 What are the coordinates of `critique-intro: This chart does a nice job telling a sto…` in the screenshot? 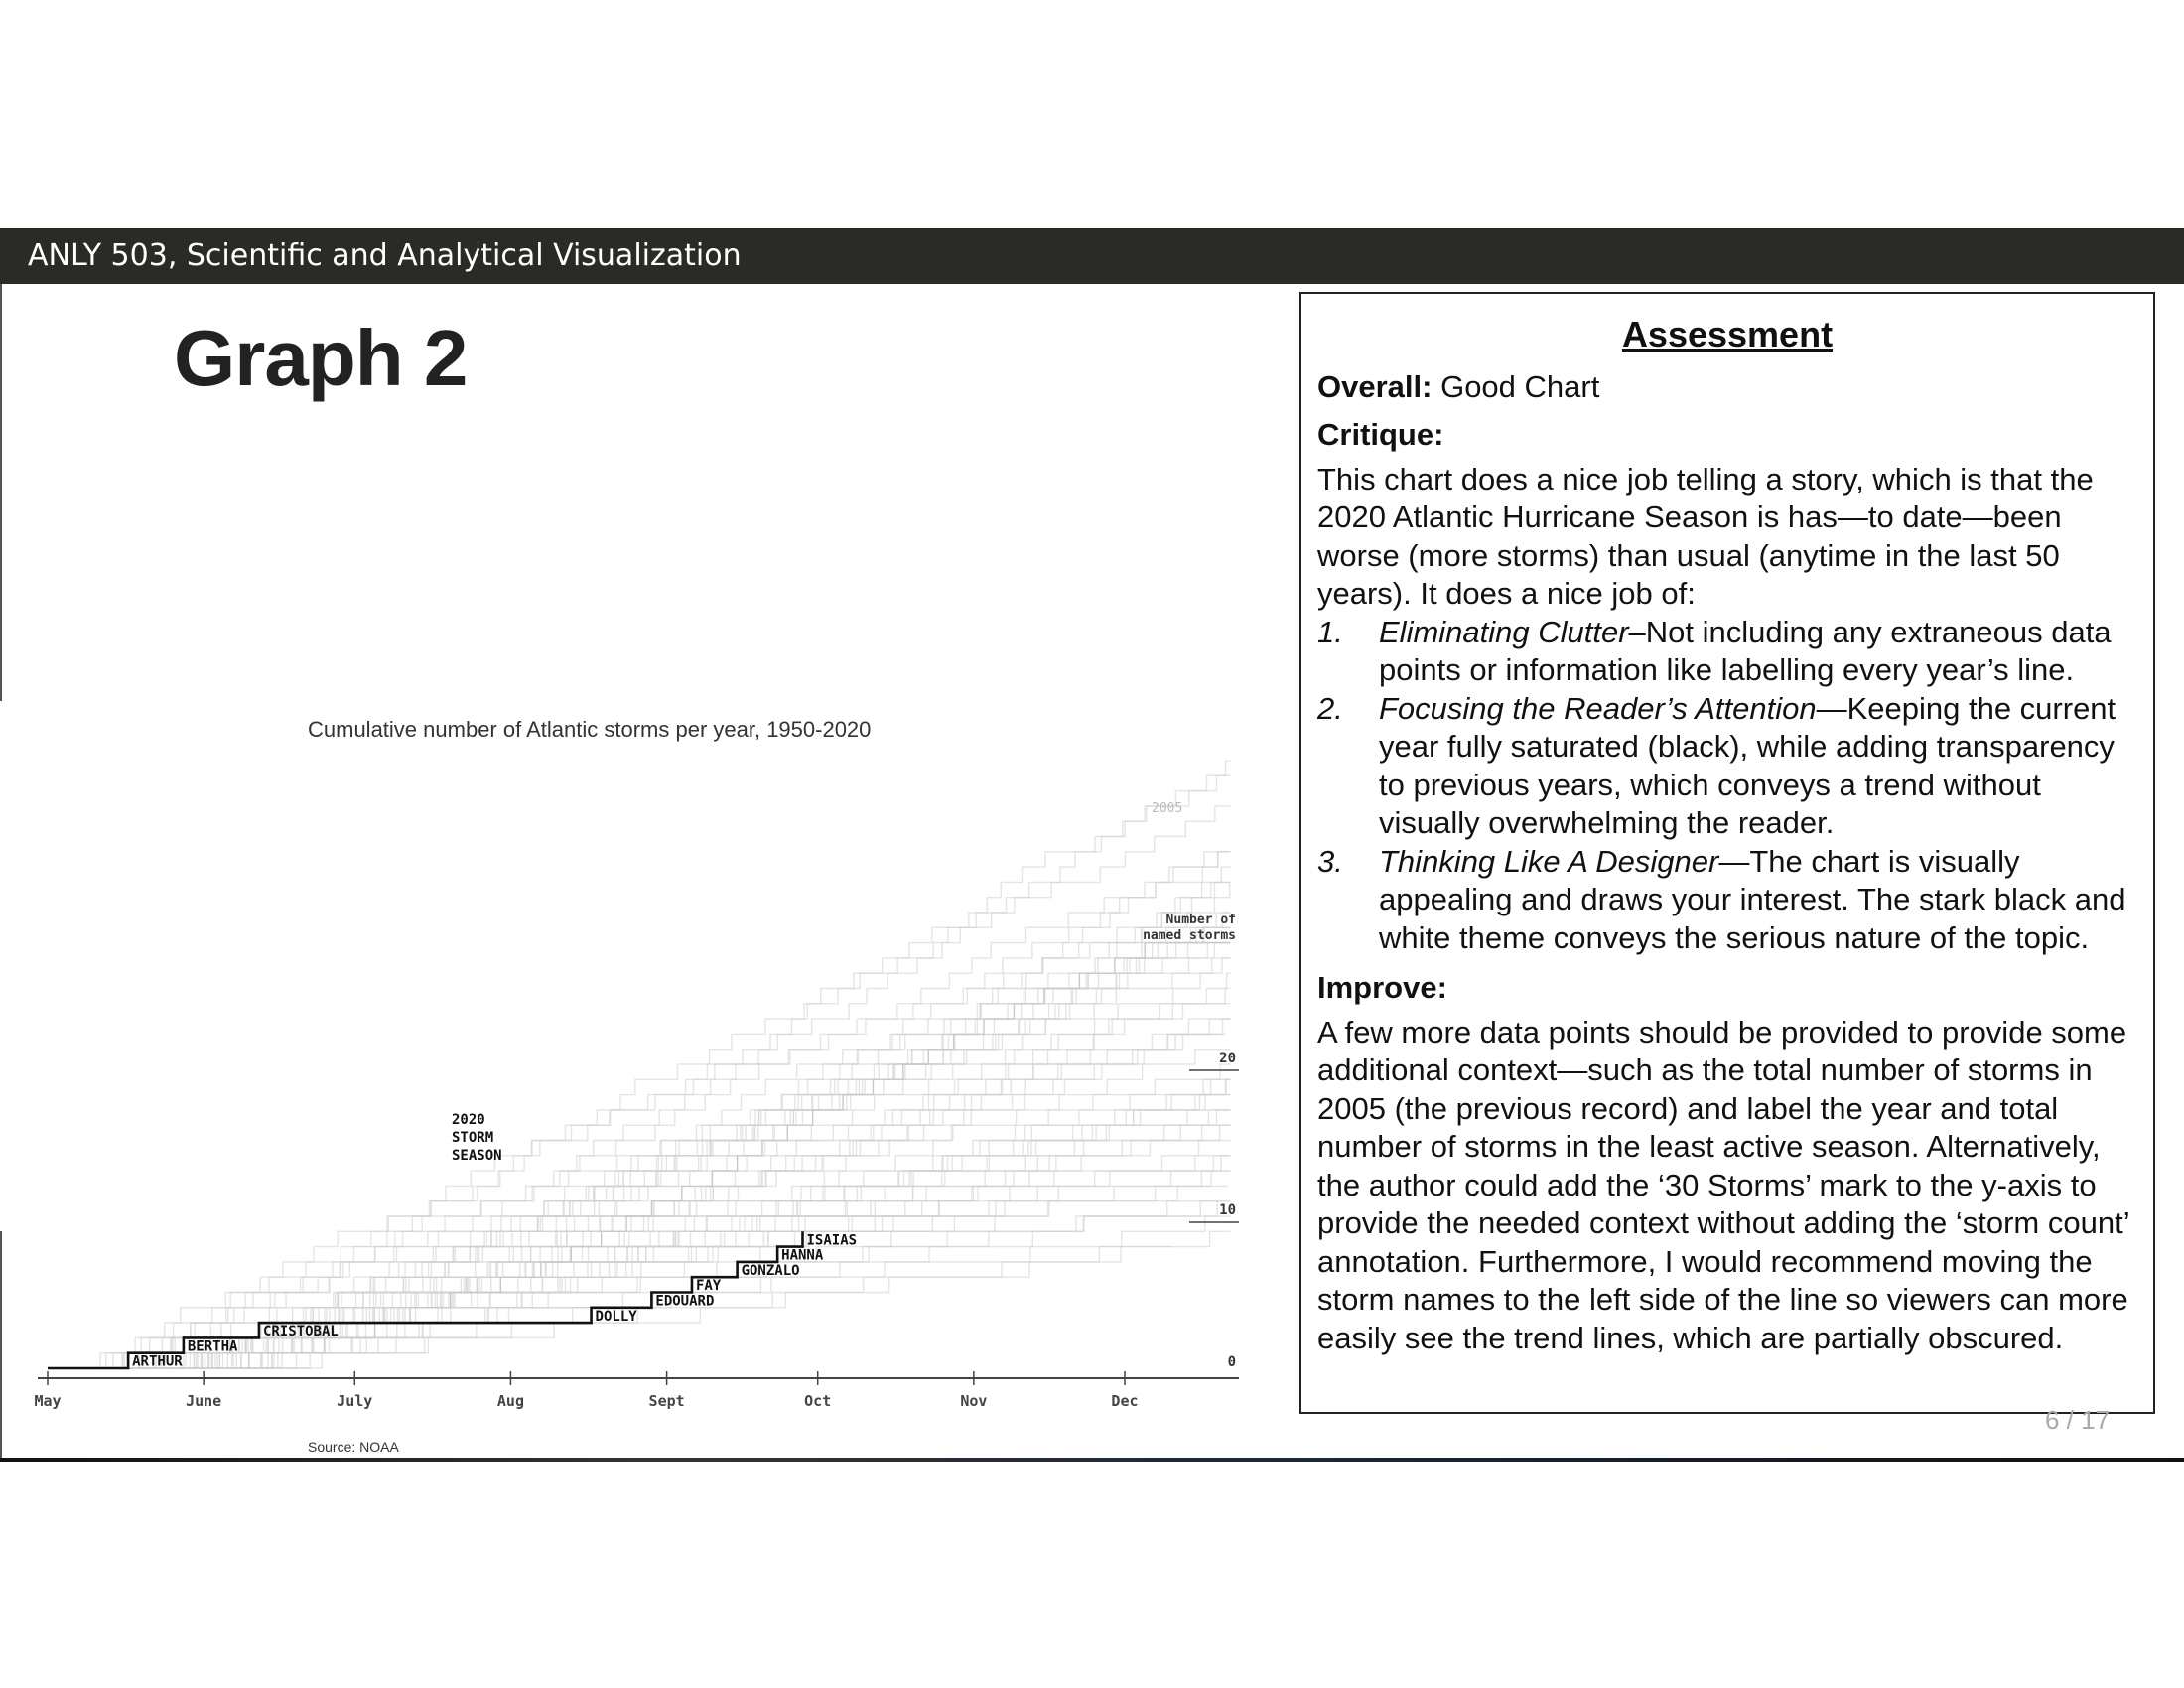 It's located at (1705, 536).